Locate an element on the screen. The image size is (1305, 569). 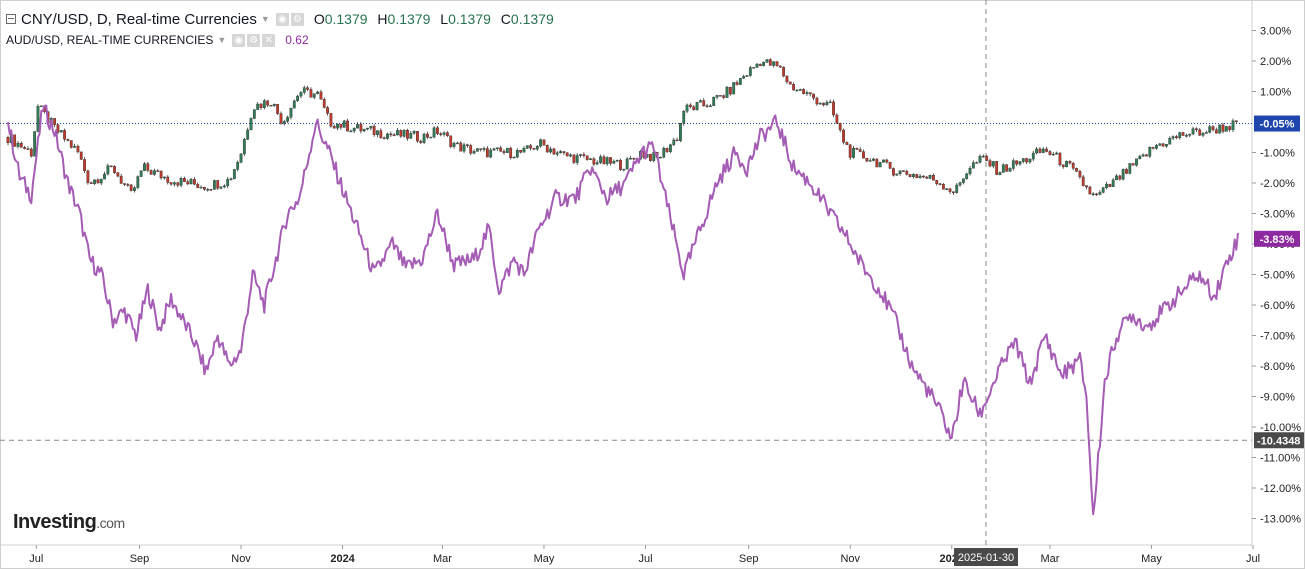
open-value: 0.1379 is located at coordinates (346, 19).